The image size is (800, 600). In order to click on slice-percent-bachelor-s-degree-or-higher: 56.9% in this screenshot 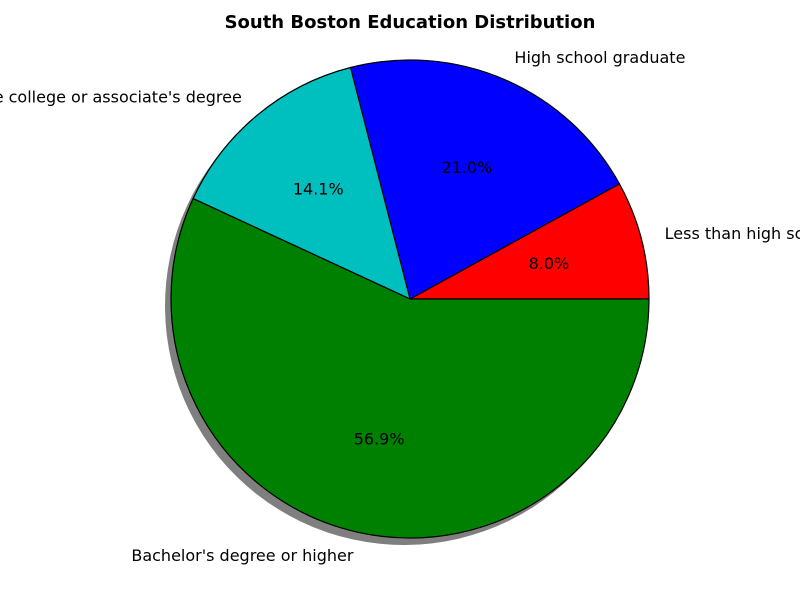, I will do `click(379, 439)`.